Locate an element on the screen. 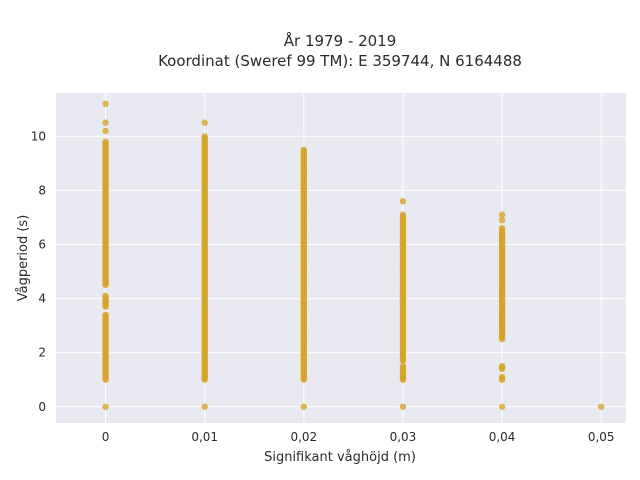  y-tick-label: 8 is located at coordinates (42, 190).